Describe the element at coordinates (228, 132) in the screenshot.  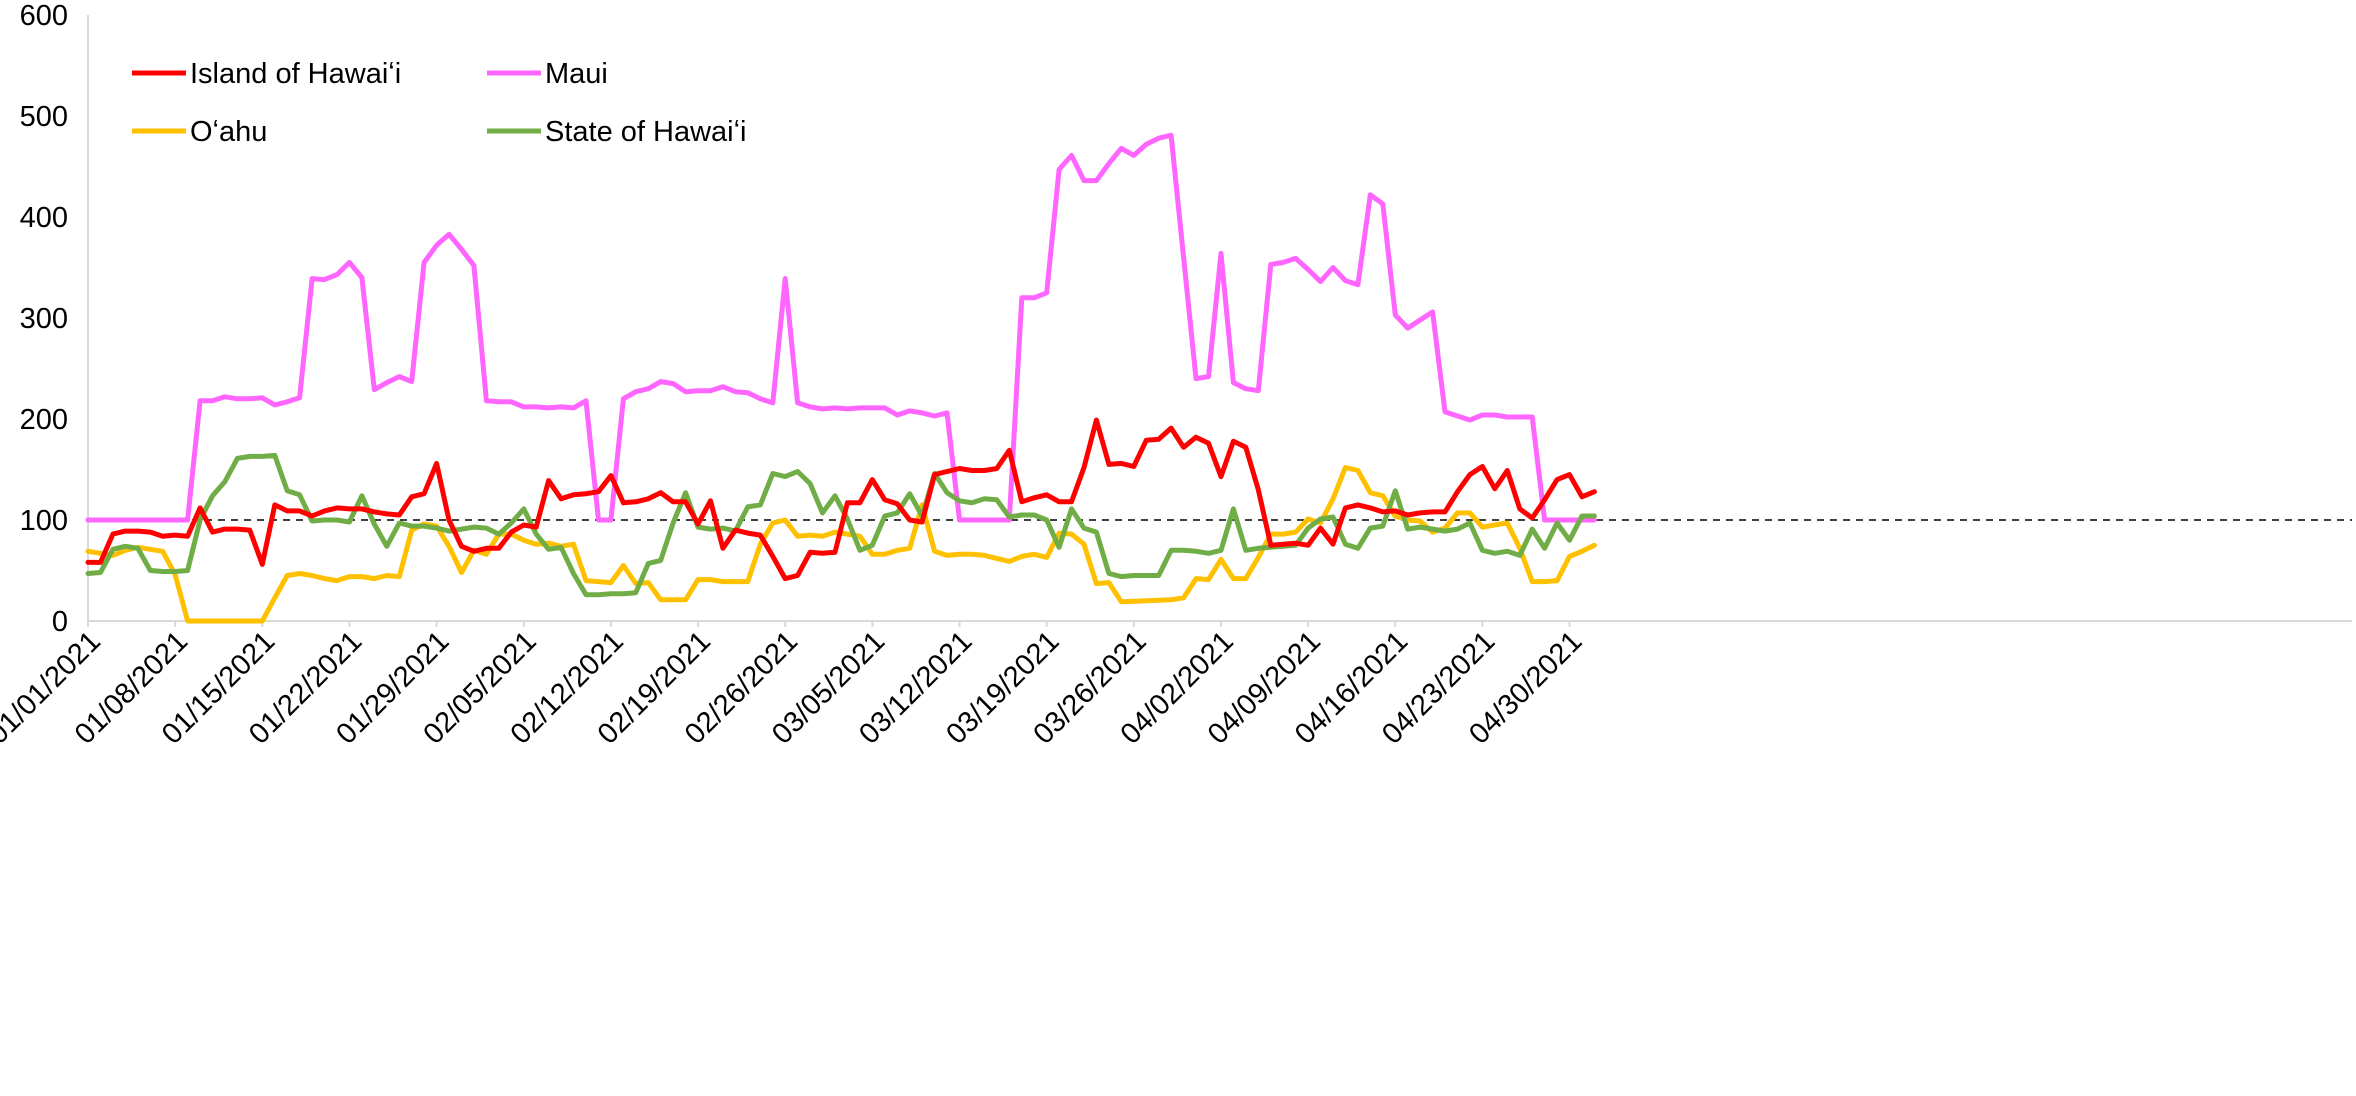
I see `legend-label: Oʻahu` at that location.